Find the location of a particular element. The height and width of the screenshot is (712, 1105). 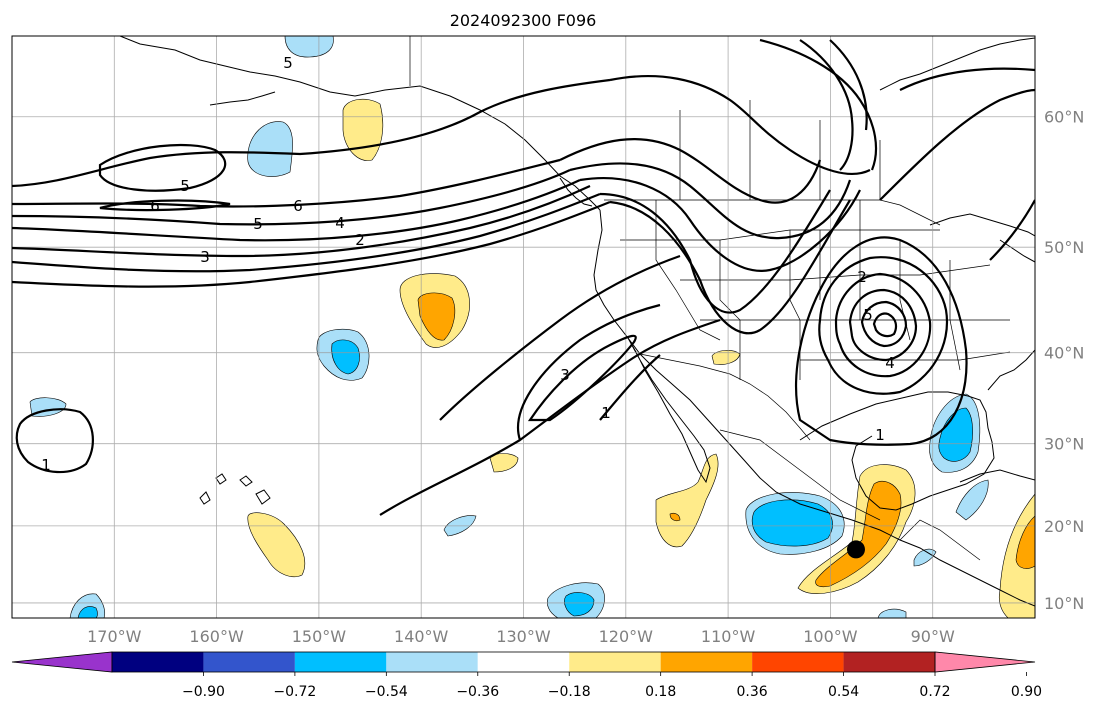

colorbar is located at coordinates (523, 662).